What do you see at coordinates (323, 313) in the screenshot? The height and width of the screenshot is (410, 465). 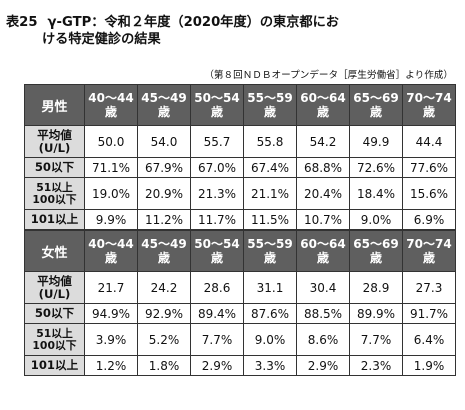 I see `table-cell: 88.5%` at bounding box center [323, 313].